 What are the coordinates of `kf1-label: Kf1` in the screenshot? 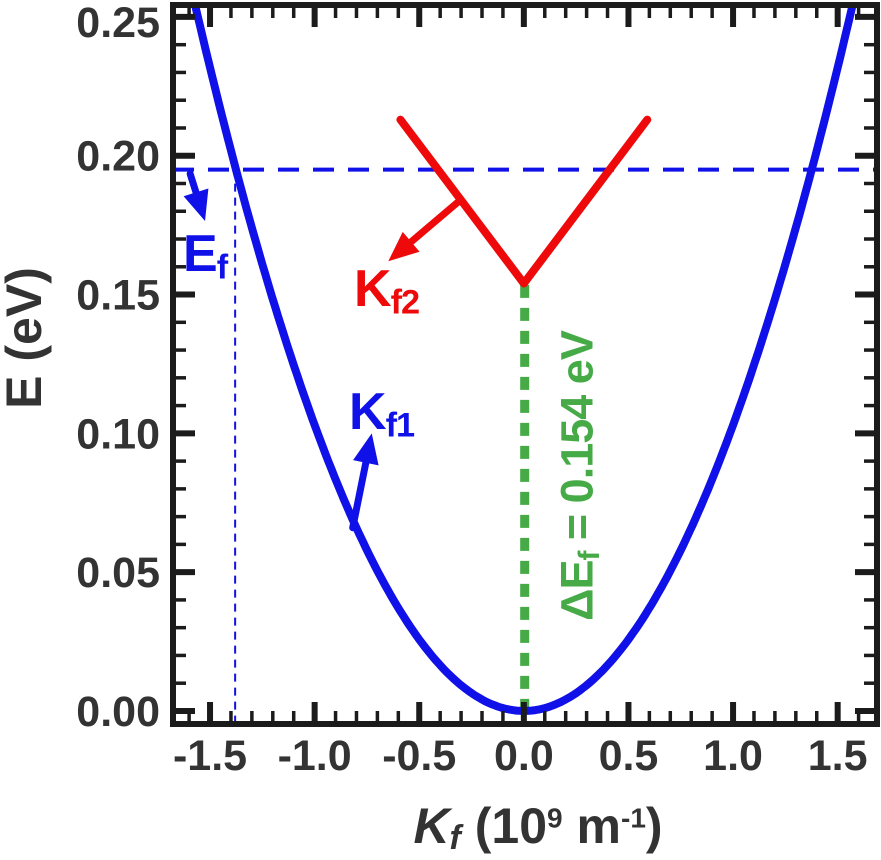 It's located at (382, 413).